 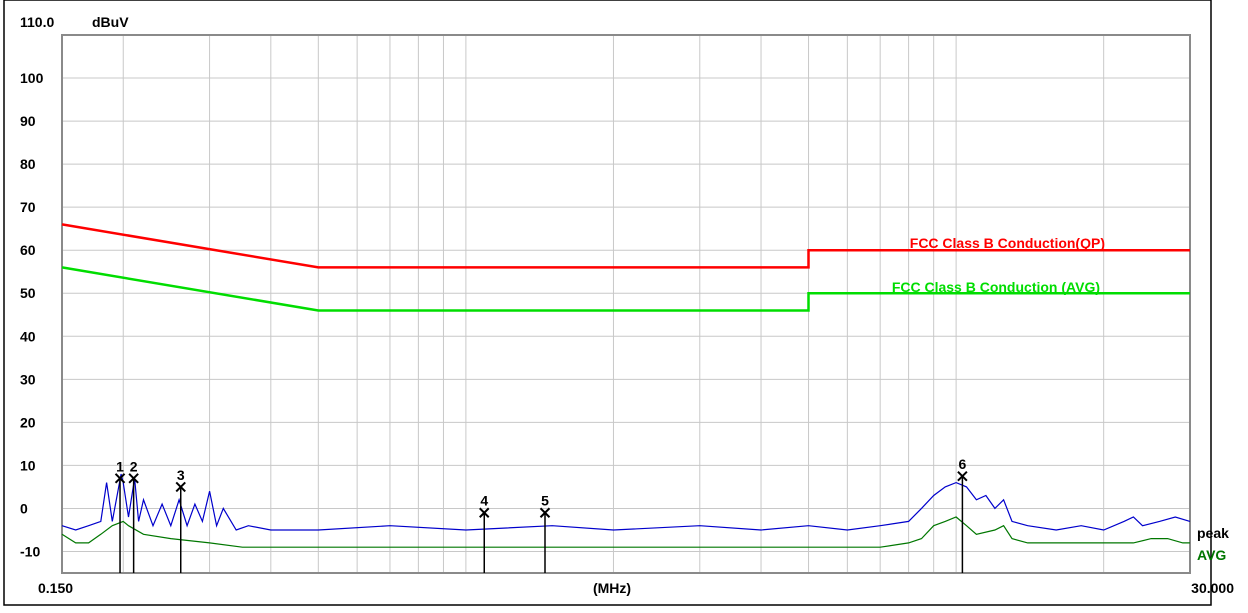 I want to click on marker-label: 5, so click(x=545, y=501).